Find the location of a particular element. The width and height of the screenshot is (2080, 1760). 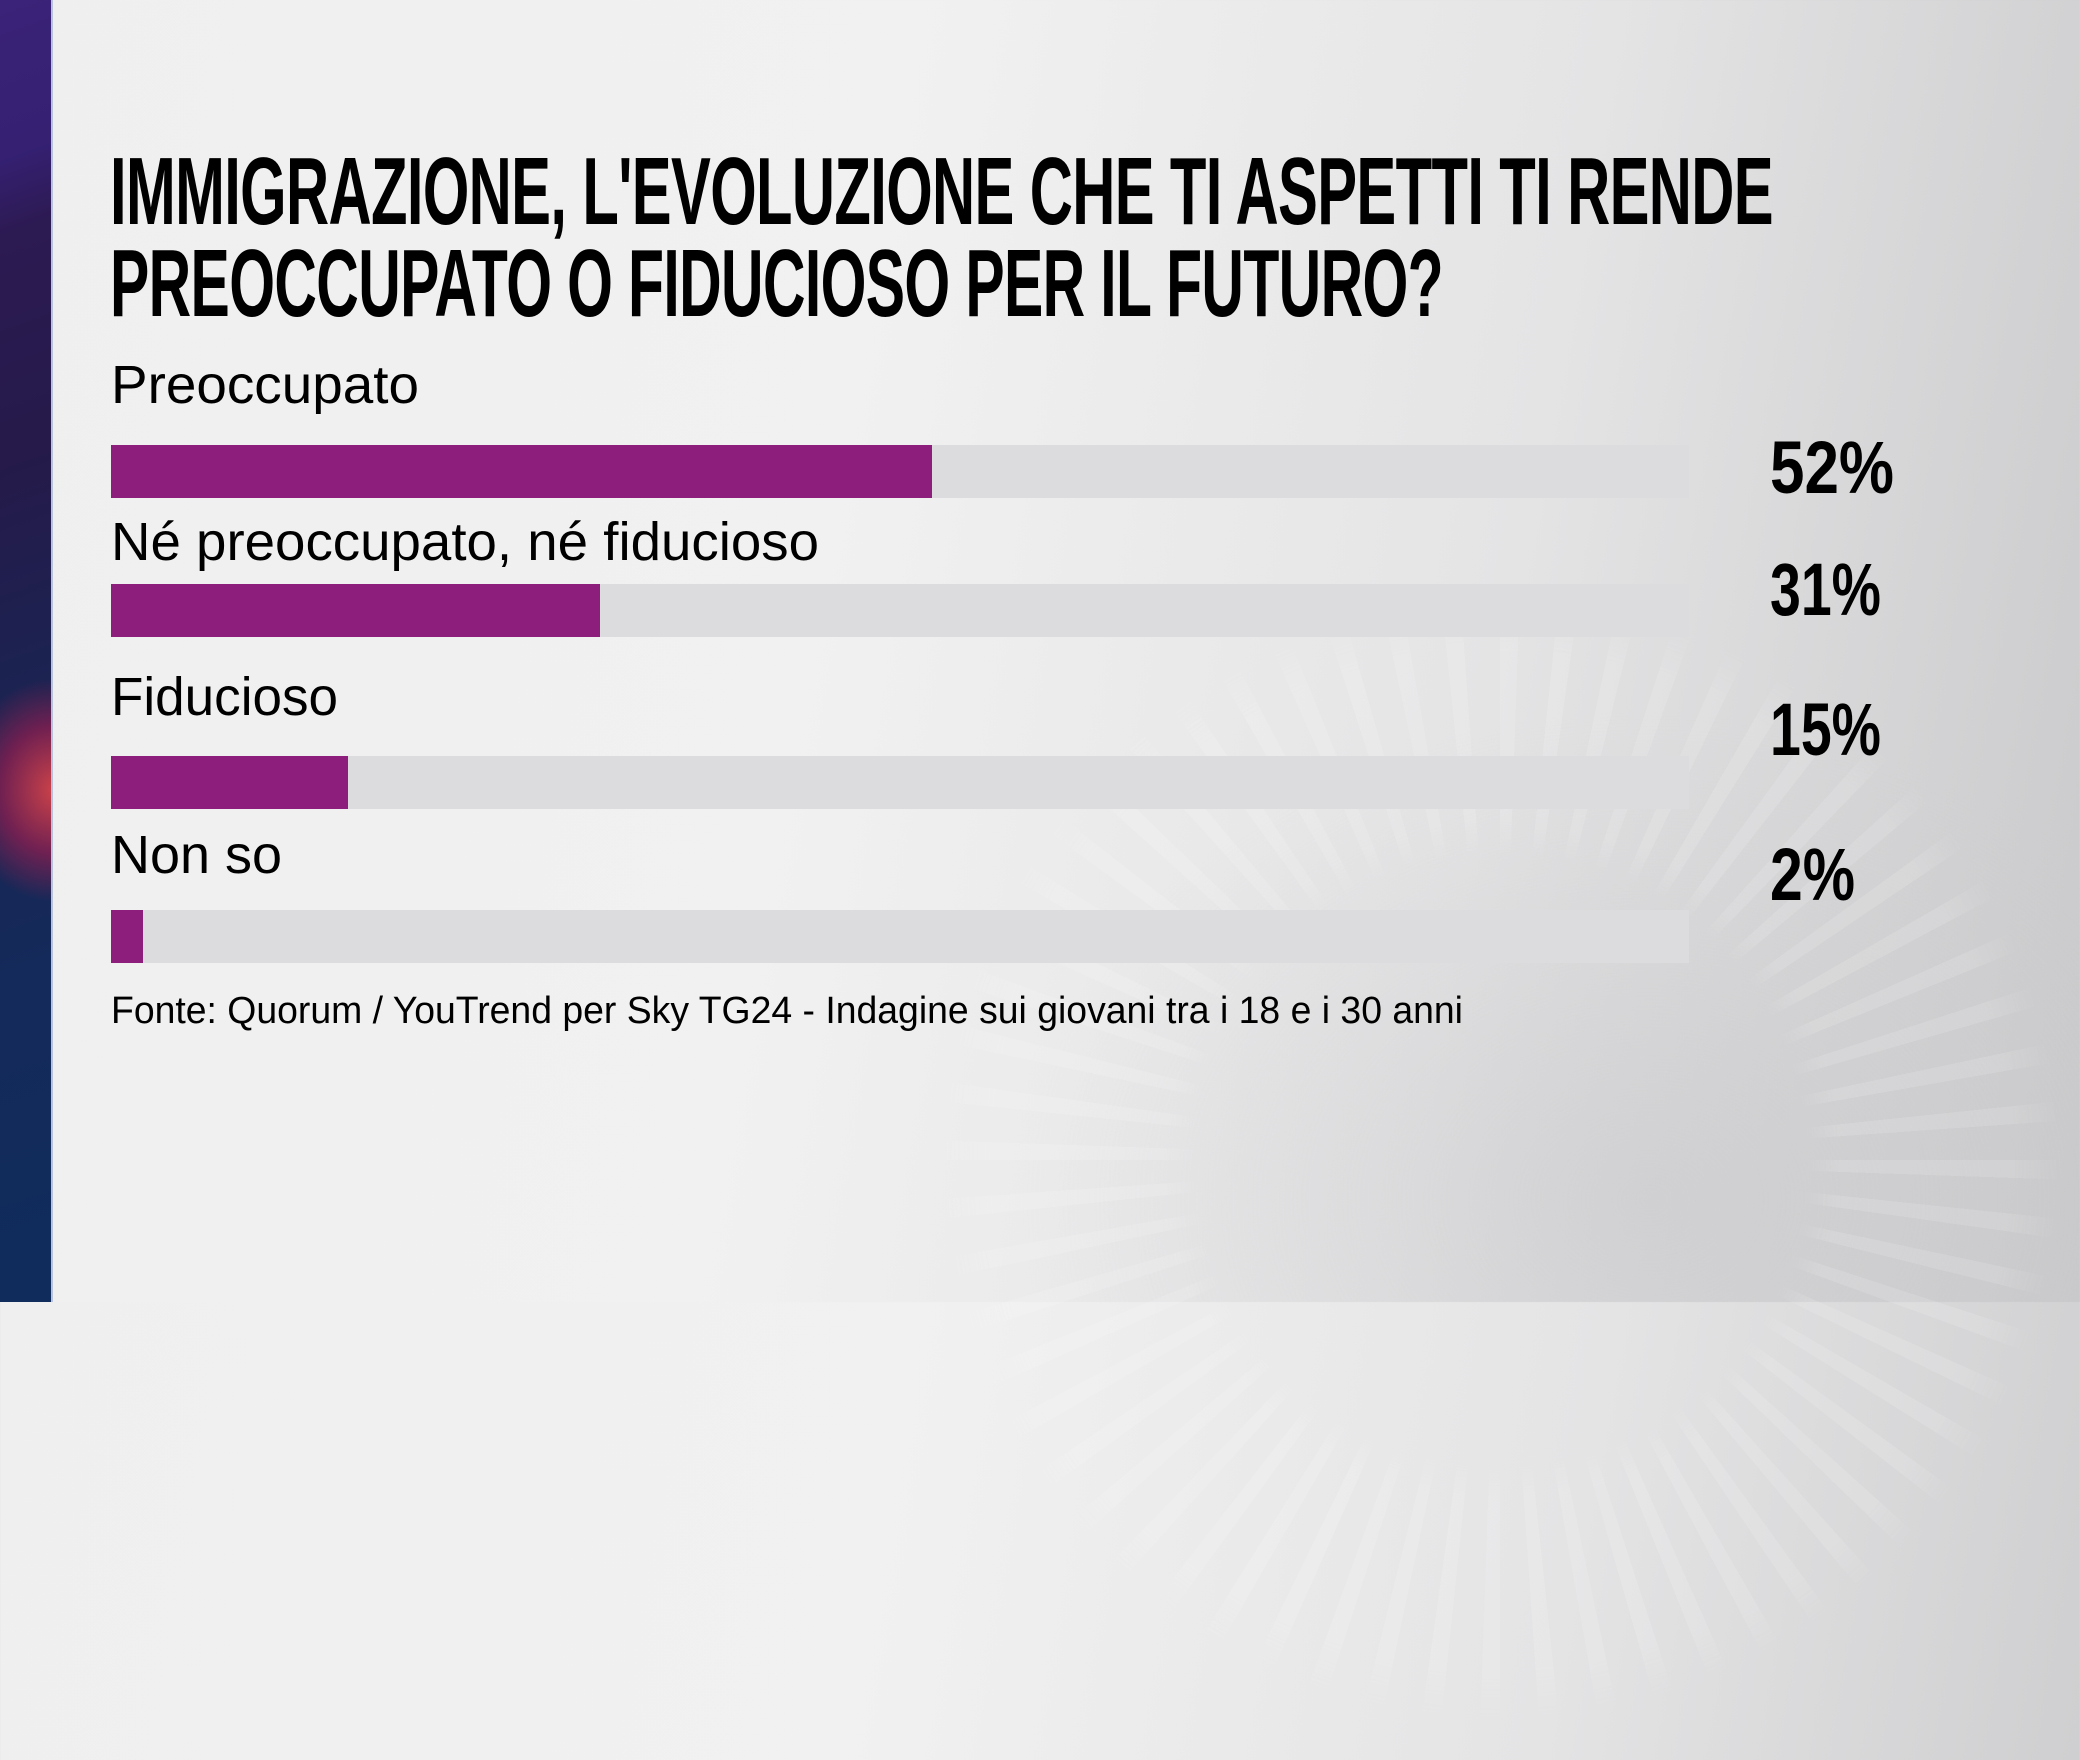

chart-title-line-2: PREOCCUPATO O FIDUCIOSO PER IL FUTURO? is located at coordinates (777, 283).